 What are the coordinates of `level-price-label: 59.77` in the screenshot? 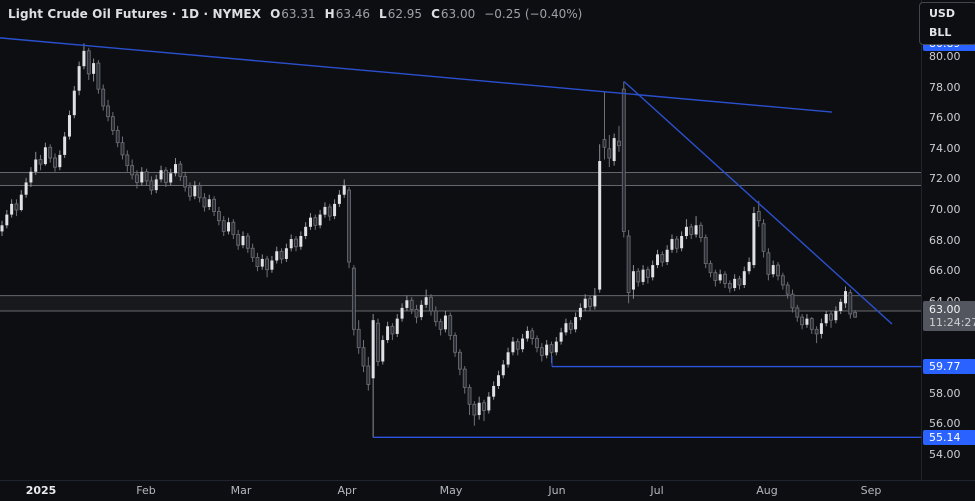 It's located at (949, 367).